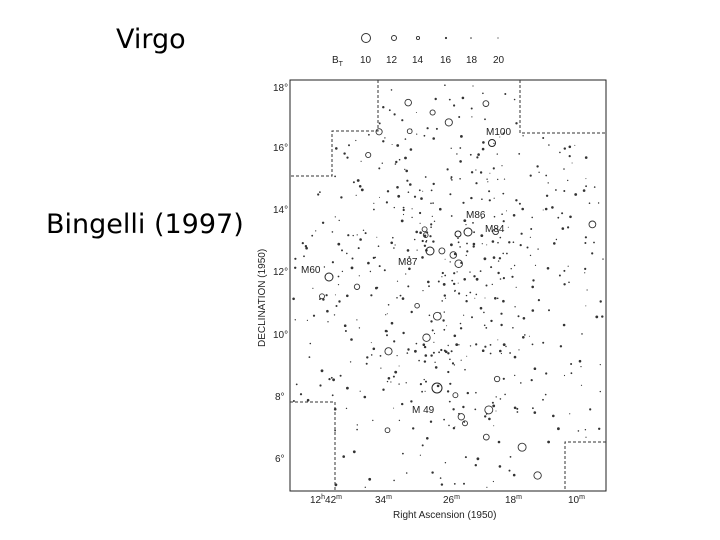  What do you see at coordinates (430, 251) in the screenshot?
I see `galaxy-m87` at bounding box center [430, 251].